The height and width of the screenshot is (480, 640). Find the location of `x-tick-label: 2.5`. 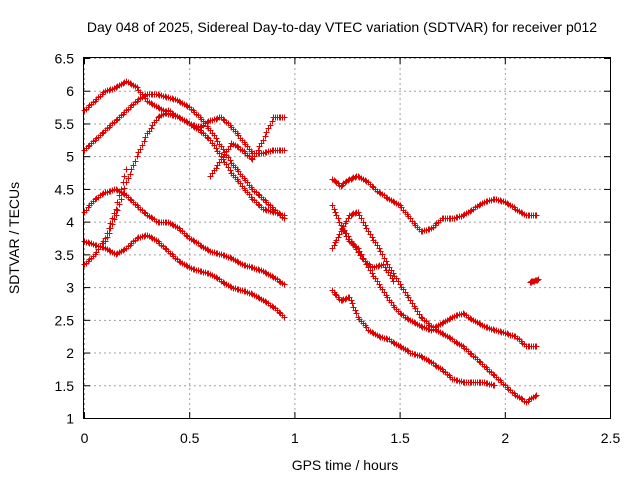

x-tick-label: 2.5 is located at coordinates (611, 438).